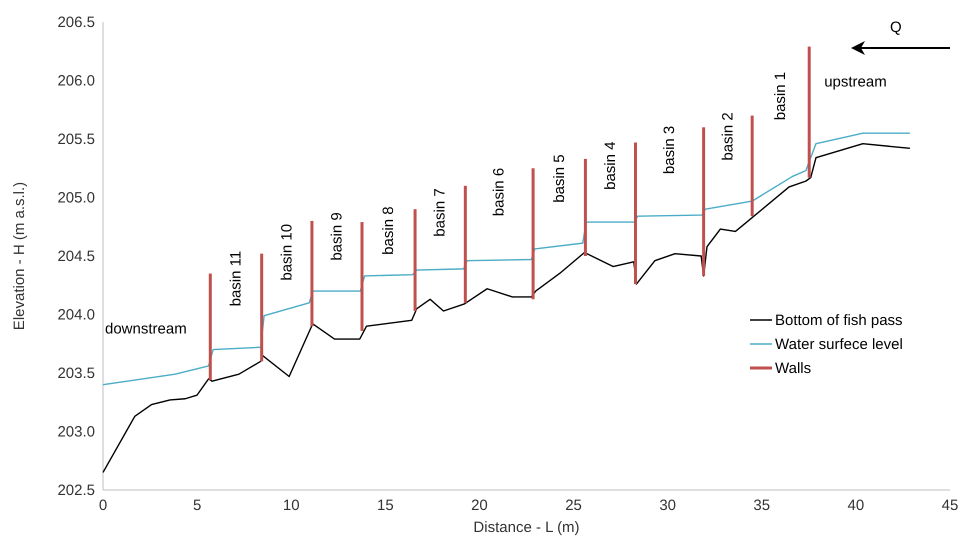 The height and width of the screenshot is (548, 968). Describe the element at coordinates (781, 96) in the screenshot. I see `annotation: basin 1` at that location.